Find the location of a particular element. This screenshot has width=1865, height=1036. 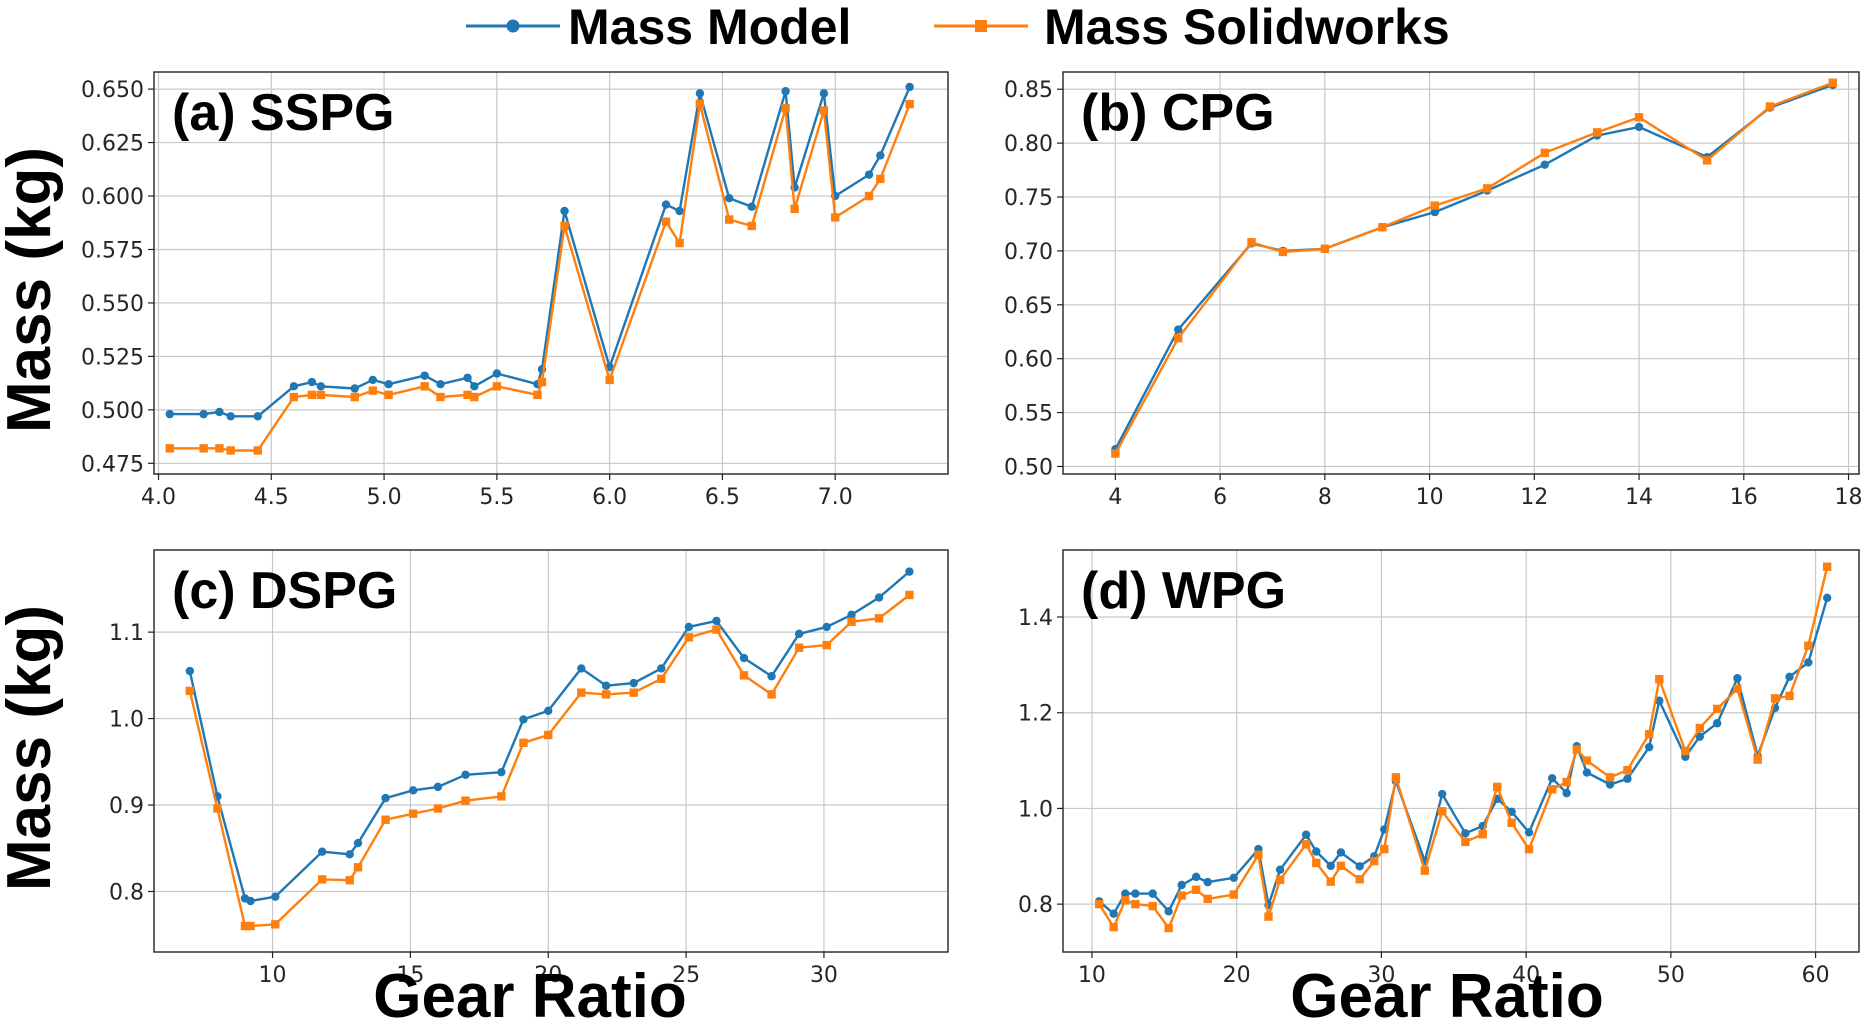

y-tick-label: 1.0 is located at coordinates (126, 720).